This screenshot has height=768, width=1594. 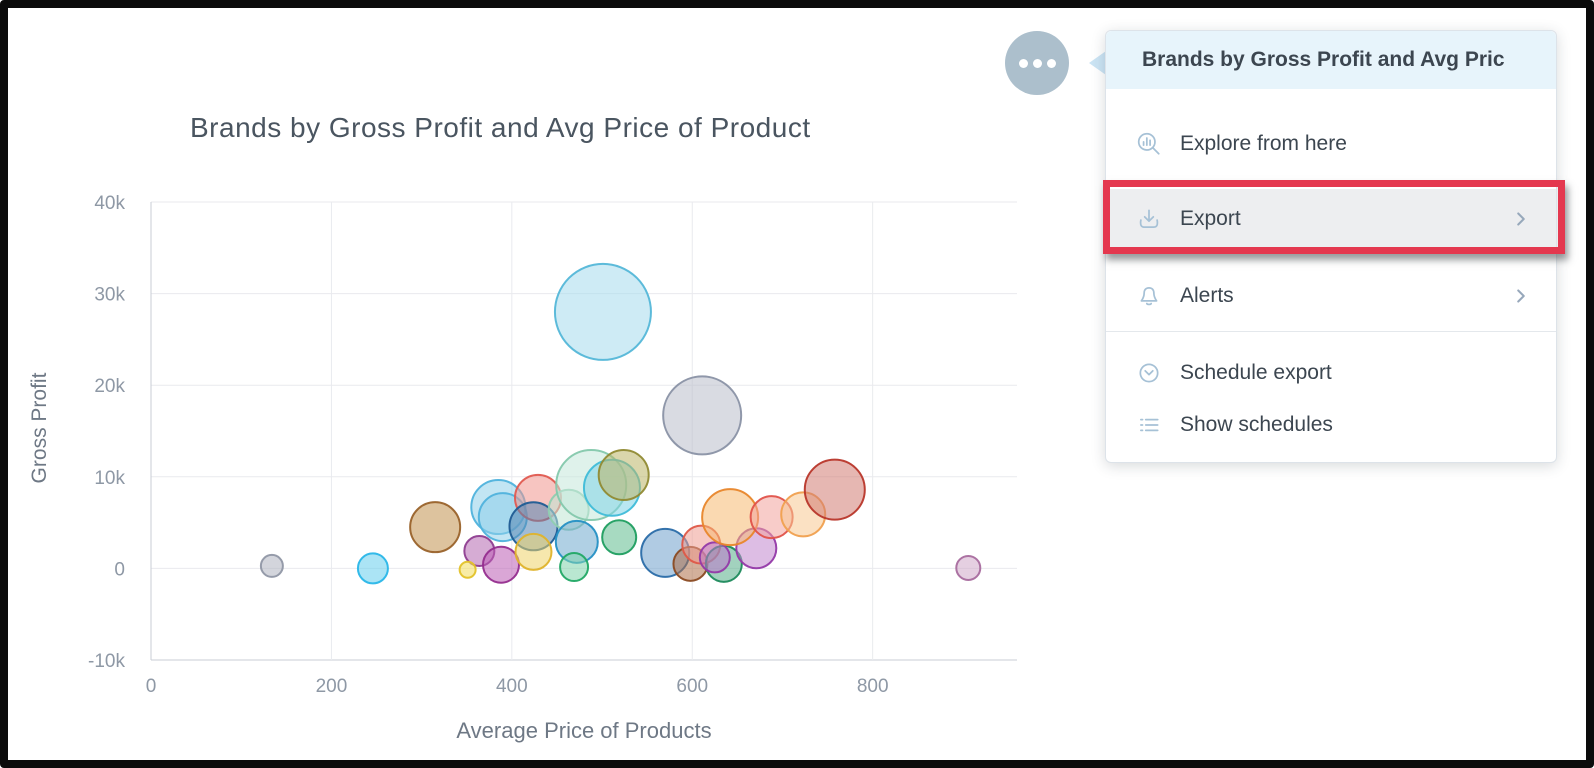 What do you see at coordinates (1037, 63) in the screenshot?
I see `tile-actions-button` at bounding box center [1037, 63].